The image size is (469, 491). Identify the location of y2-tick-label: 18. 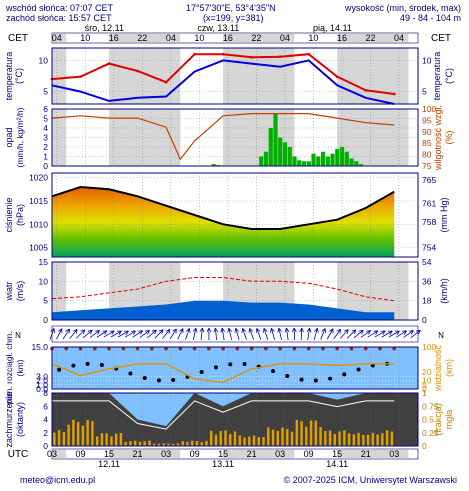
(427, 301).